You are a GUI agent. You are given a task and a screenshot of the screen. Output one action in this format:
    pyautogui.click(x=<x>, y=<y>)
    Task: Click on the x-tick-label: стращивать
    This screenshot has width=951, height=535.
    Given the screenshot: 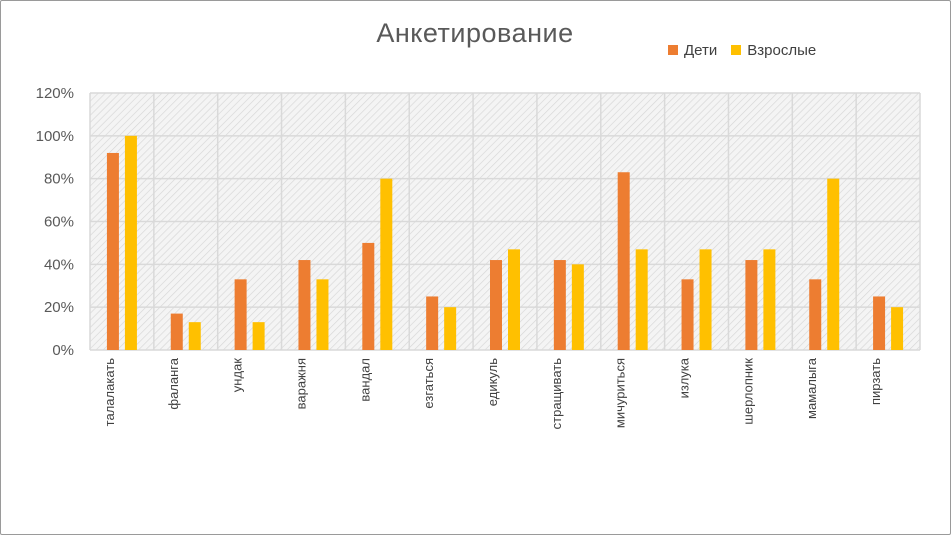 What is the action you would take?
    pyautogui.click(x=556, y=394)
    